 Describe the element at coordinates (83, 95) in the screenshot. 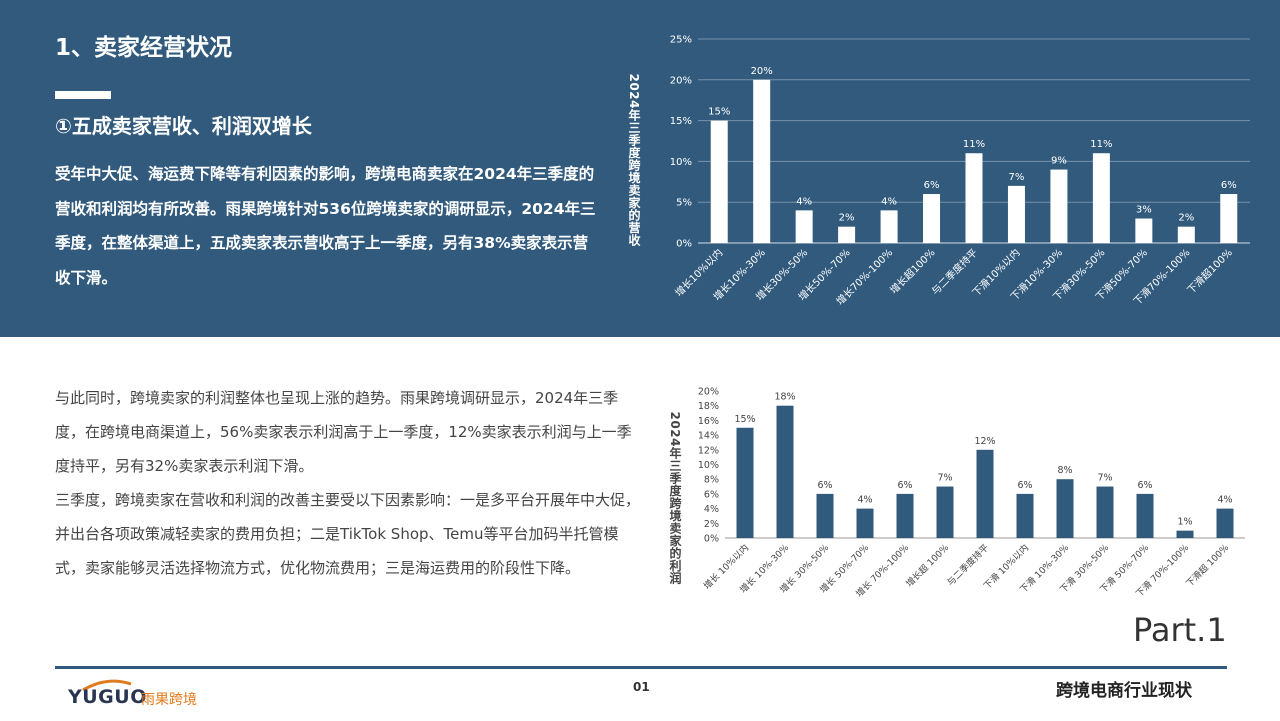

I see `title-accent-bar` at that location.